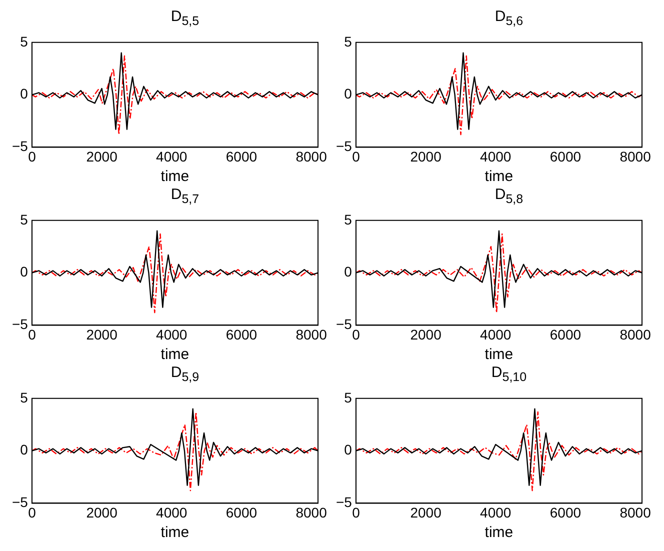 This screenshot has width=664, height=551. What do you see at coordinates (509, 375) in the screenshot?
I see `chart-title: D$_{5,10}$` at bounding box center [509, 375].